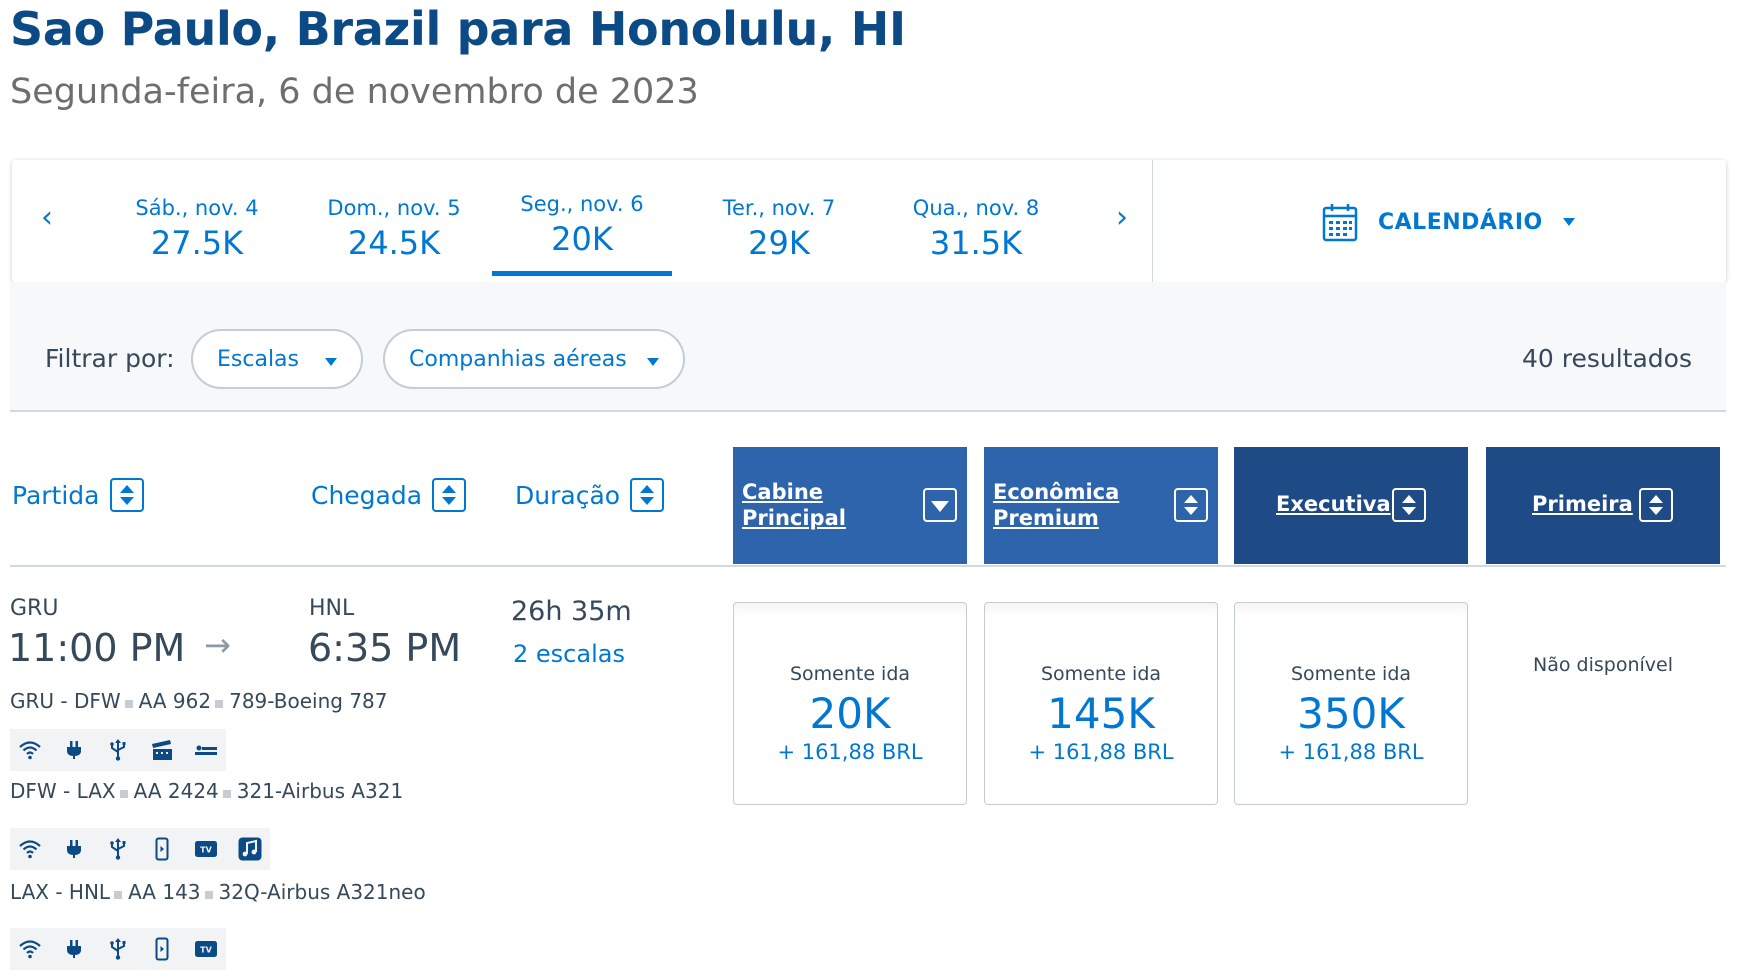 The height and width of the screenshot is (978, 1744). What do you see at coordinates (206, 849) in the screenshot?
I see `tv-icon: TV` at bounding box center [206, 849].